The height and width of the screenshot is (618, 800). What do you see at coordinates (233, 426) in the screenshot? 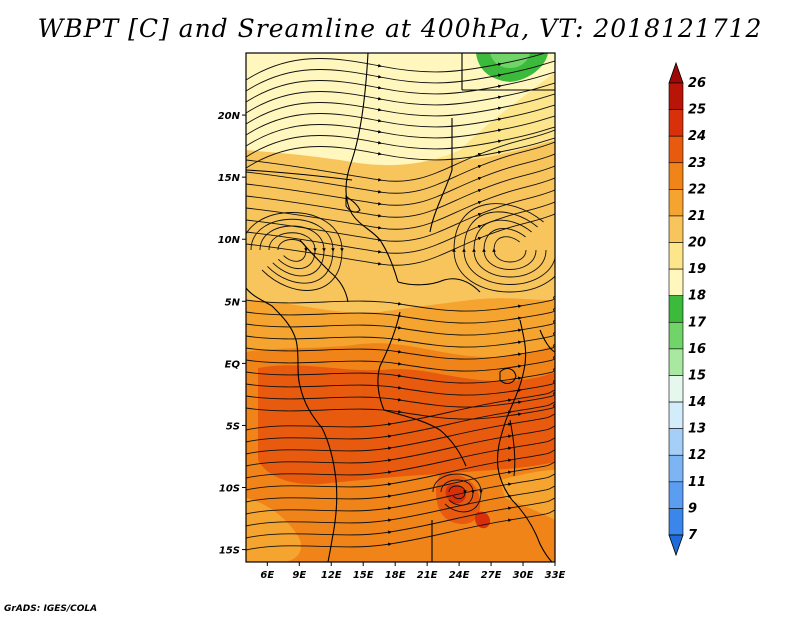
I see `lat-tick-label-5S: 5S` at bounding box center [233, 426].